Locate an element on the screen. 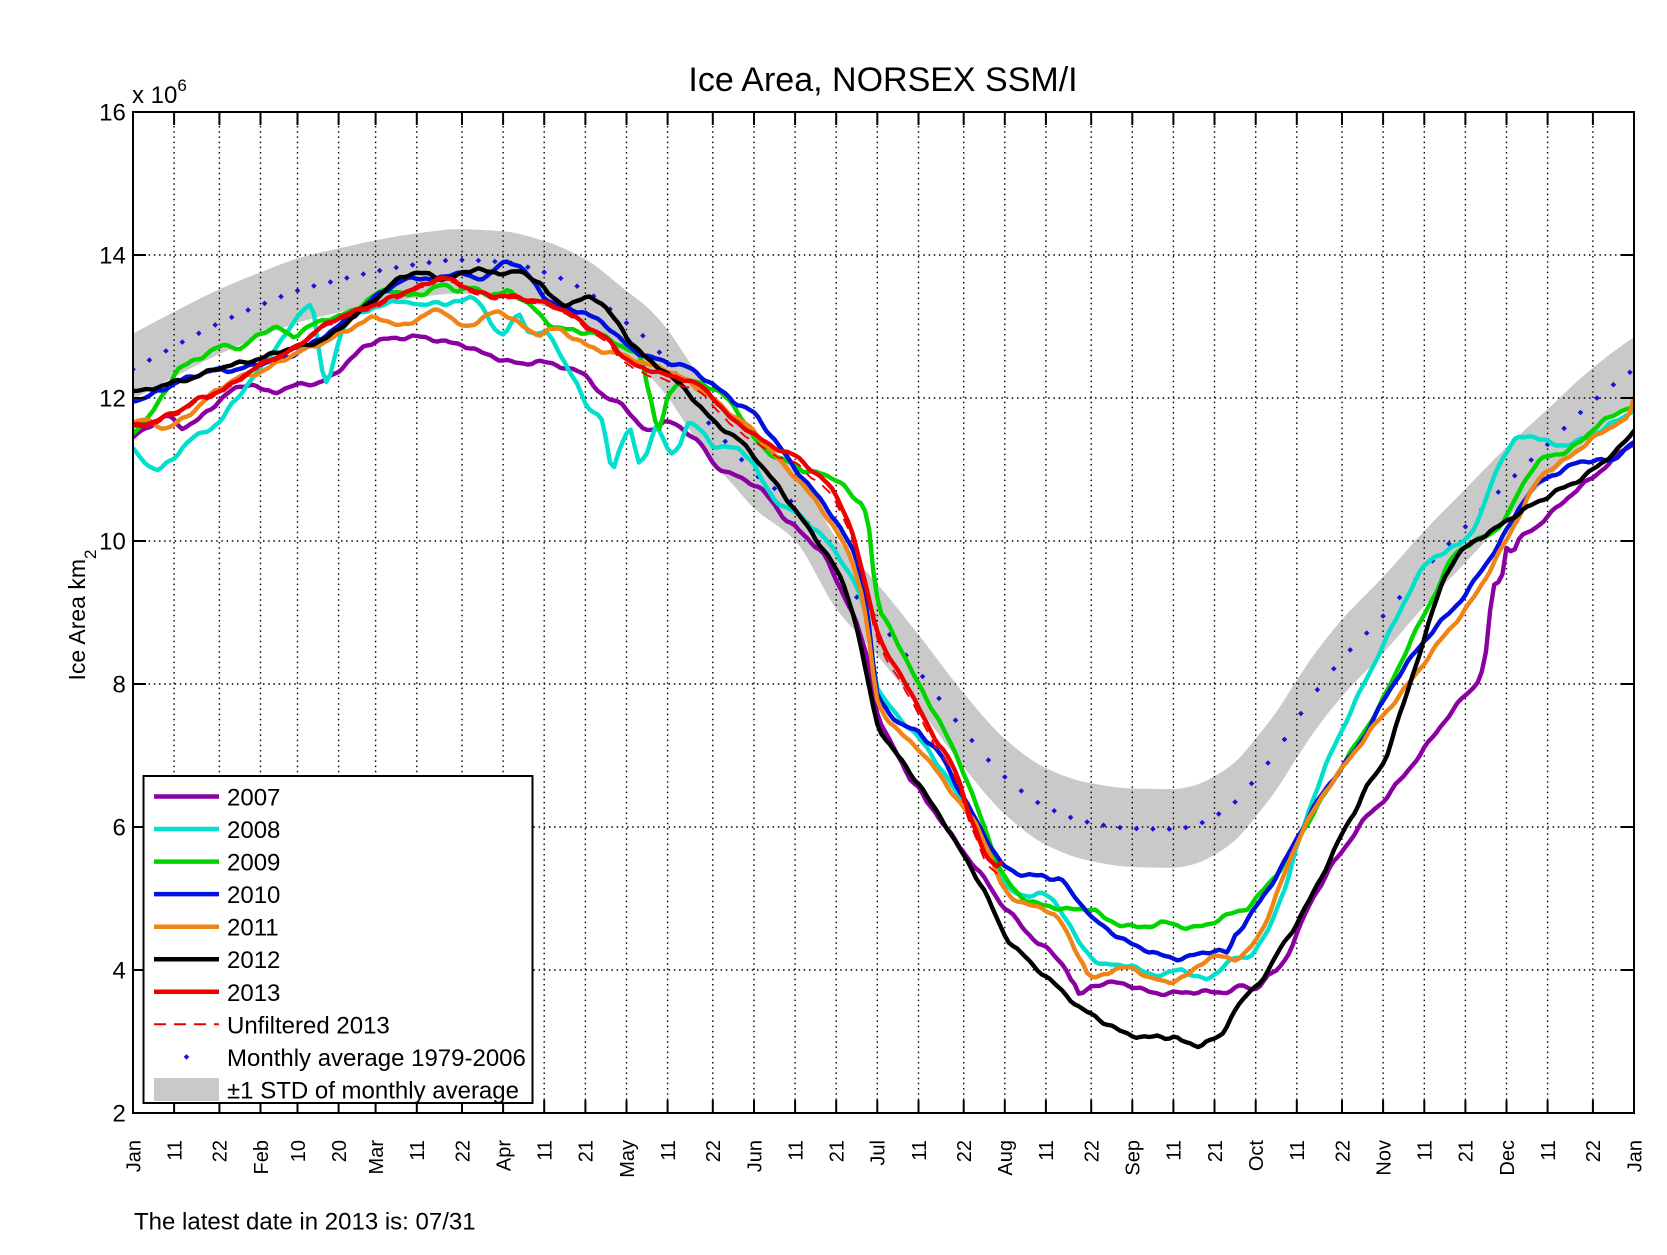 This screenshot has width=1667, height=1255. svg-text: Dec is located at coordinates (1508, 1158).